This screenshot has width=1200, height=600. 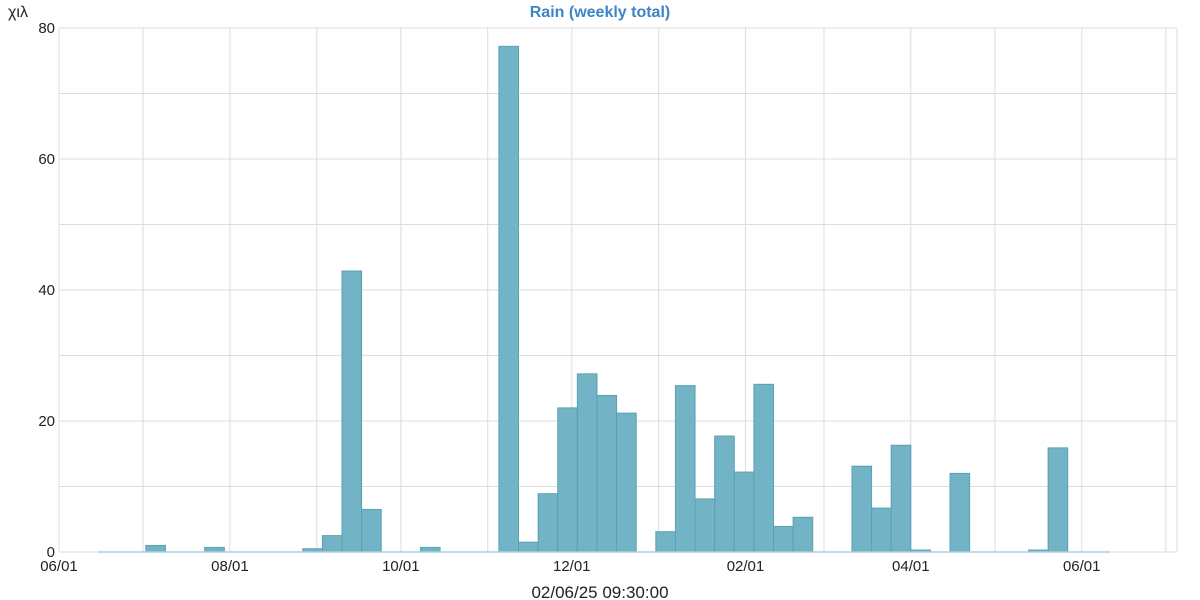 I want to click on y-tick-labels: 0 20 40 60 80, so click(x=46, y=290).